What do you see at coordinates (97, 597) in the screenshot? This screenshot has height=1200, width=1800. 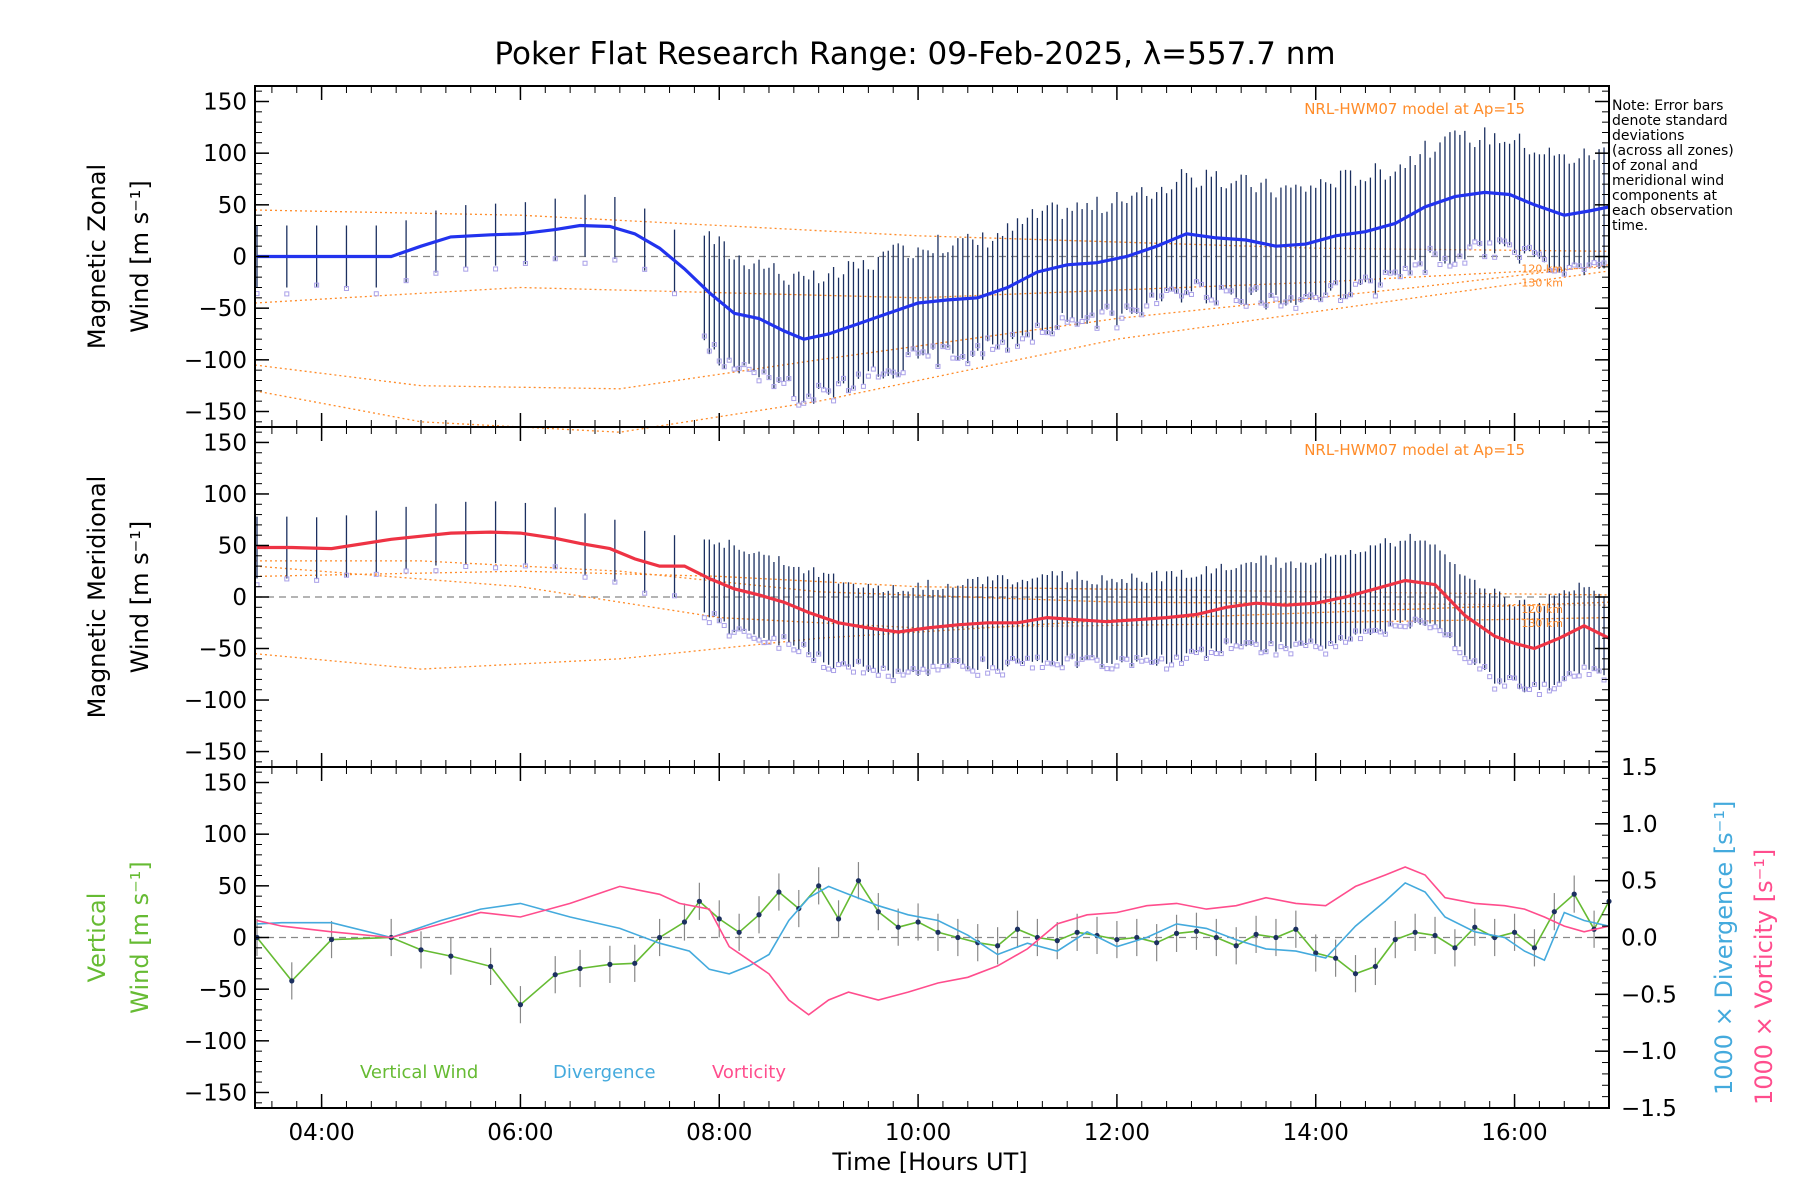 I see `y-axis-label: Magnetic Meridional` at bounding box center [97, 597].